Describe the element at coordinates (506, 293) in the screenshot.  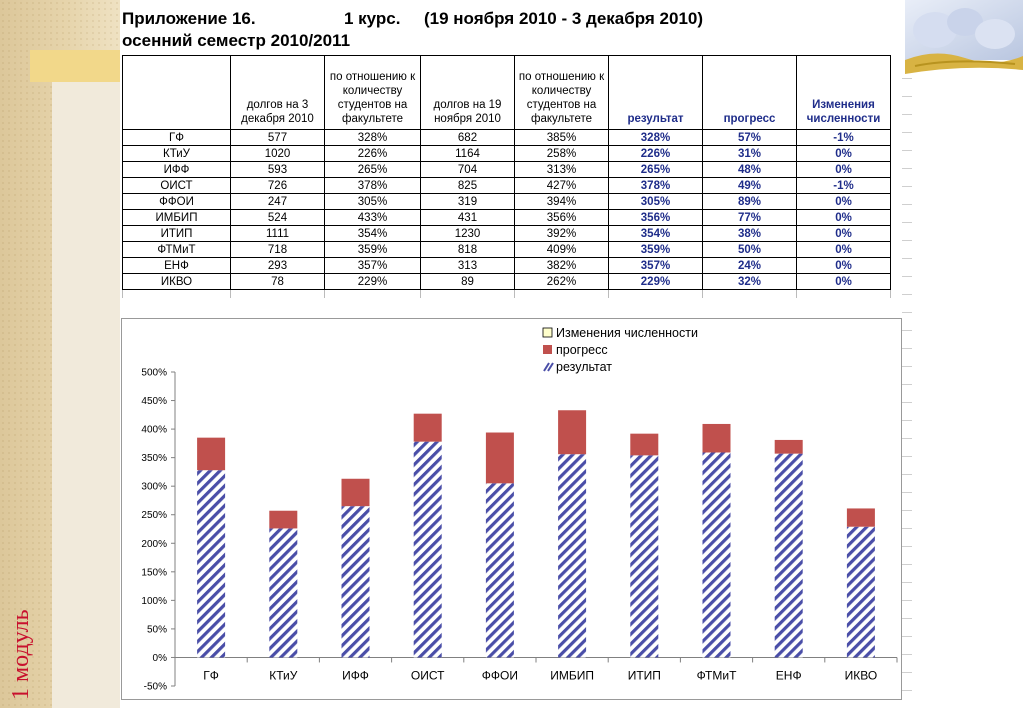
I see `table-footer-row` at that location.